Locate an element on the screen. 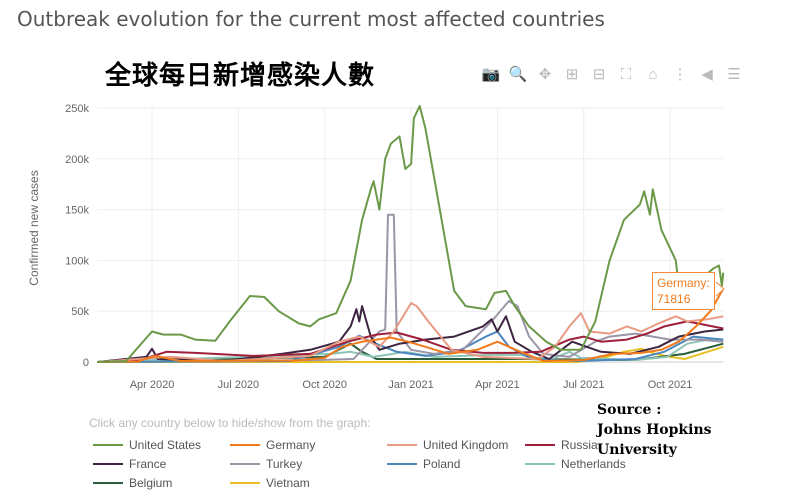 The image size is (788, 499). x-tick-label: Oct 2020 is located at coordinates (324, 385).